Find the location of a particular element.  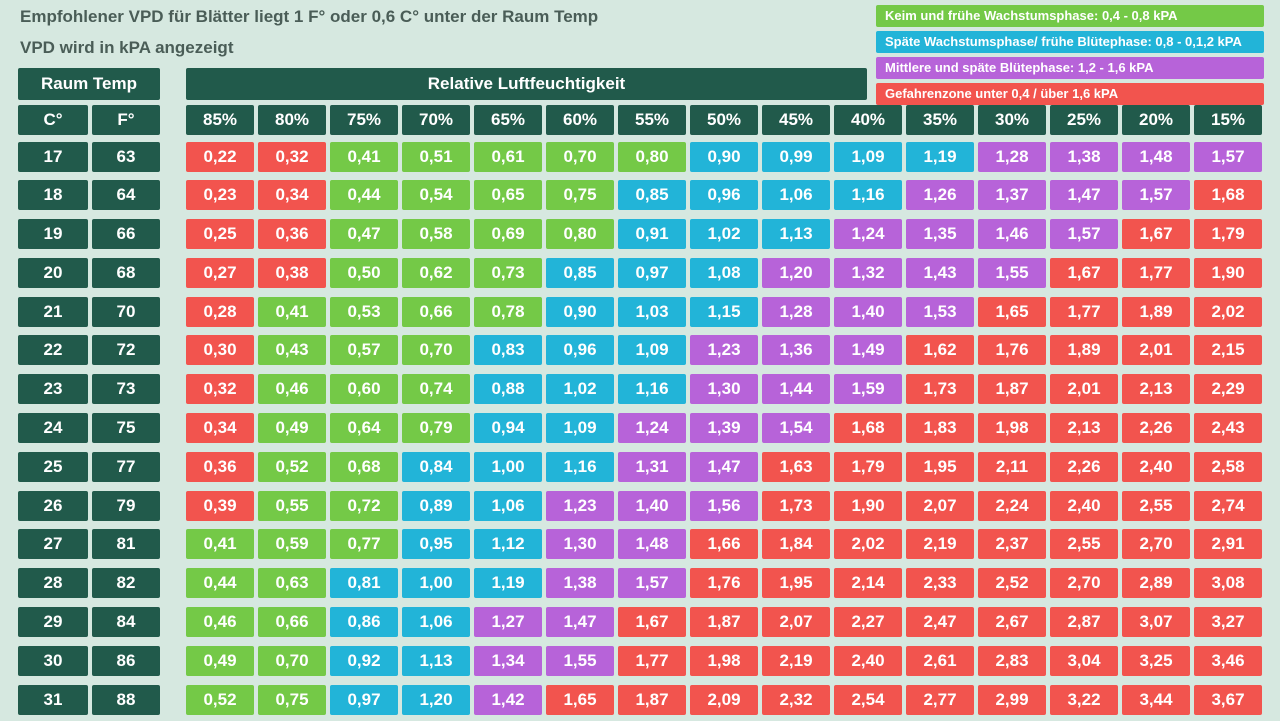

vpd-value-cell: 2,99 is located at coordinates (1012, 699).